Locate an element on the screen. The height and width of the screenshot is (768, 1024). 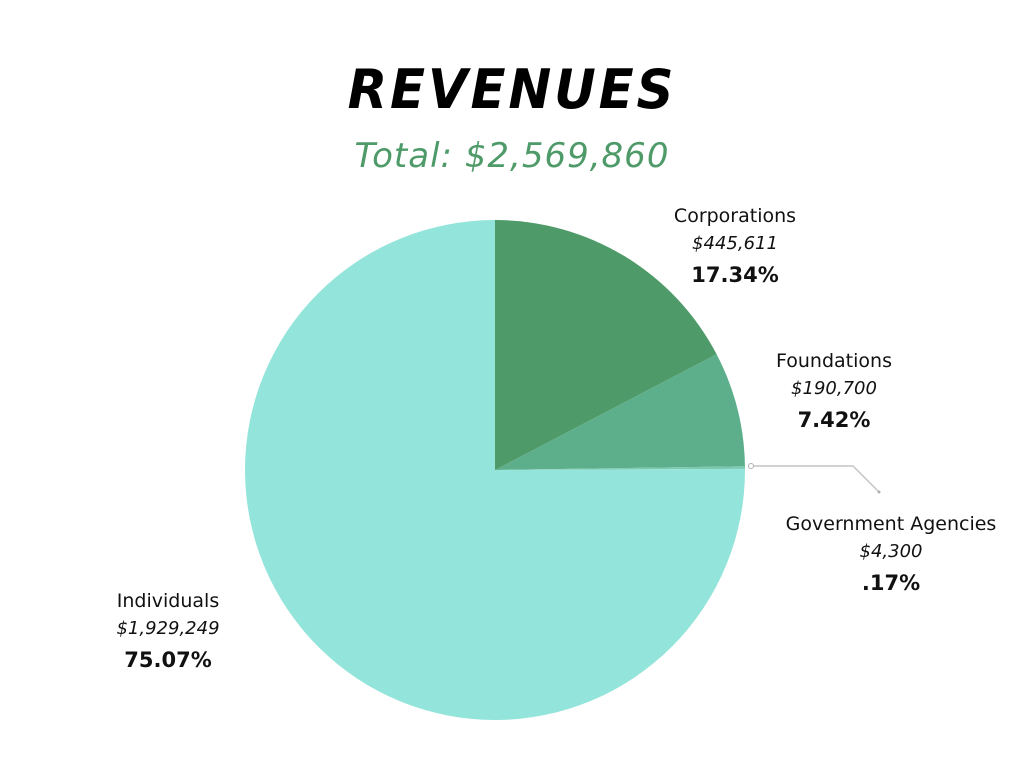
chart-subtitle: Total: $2,569,860 is located at coordinates (512, 156).